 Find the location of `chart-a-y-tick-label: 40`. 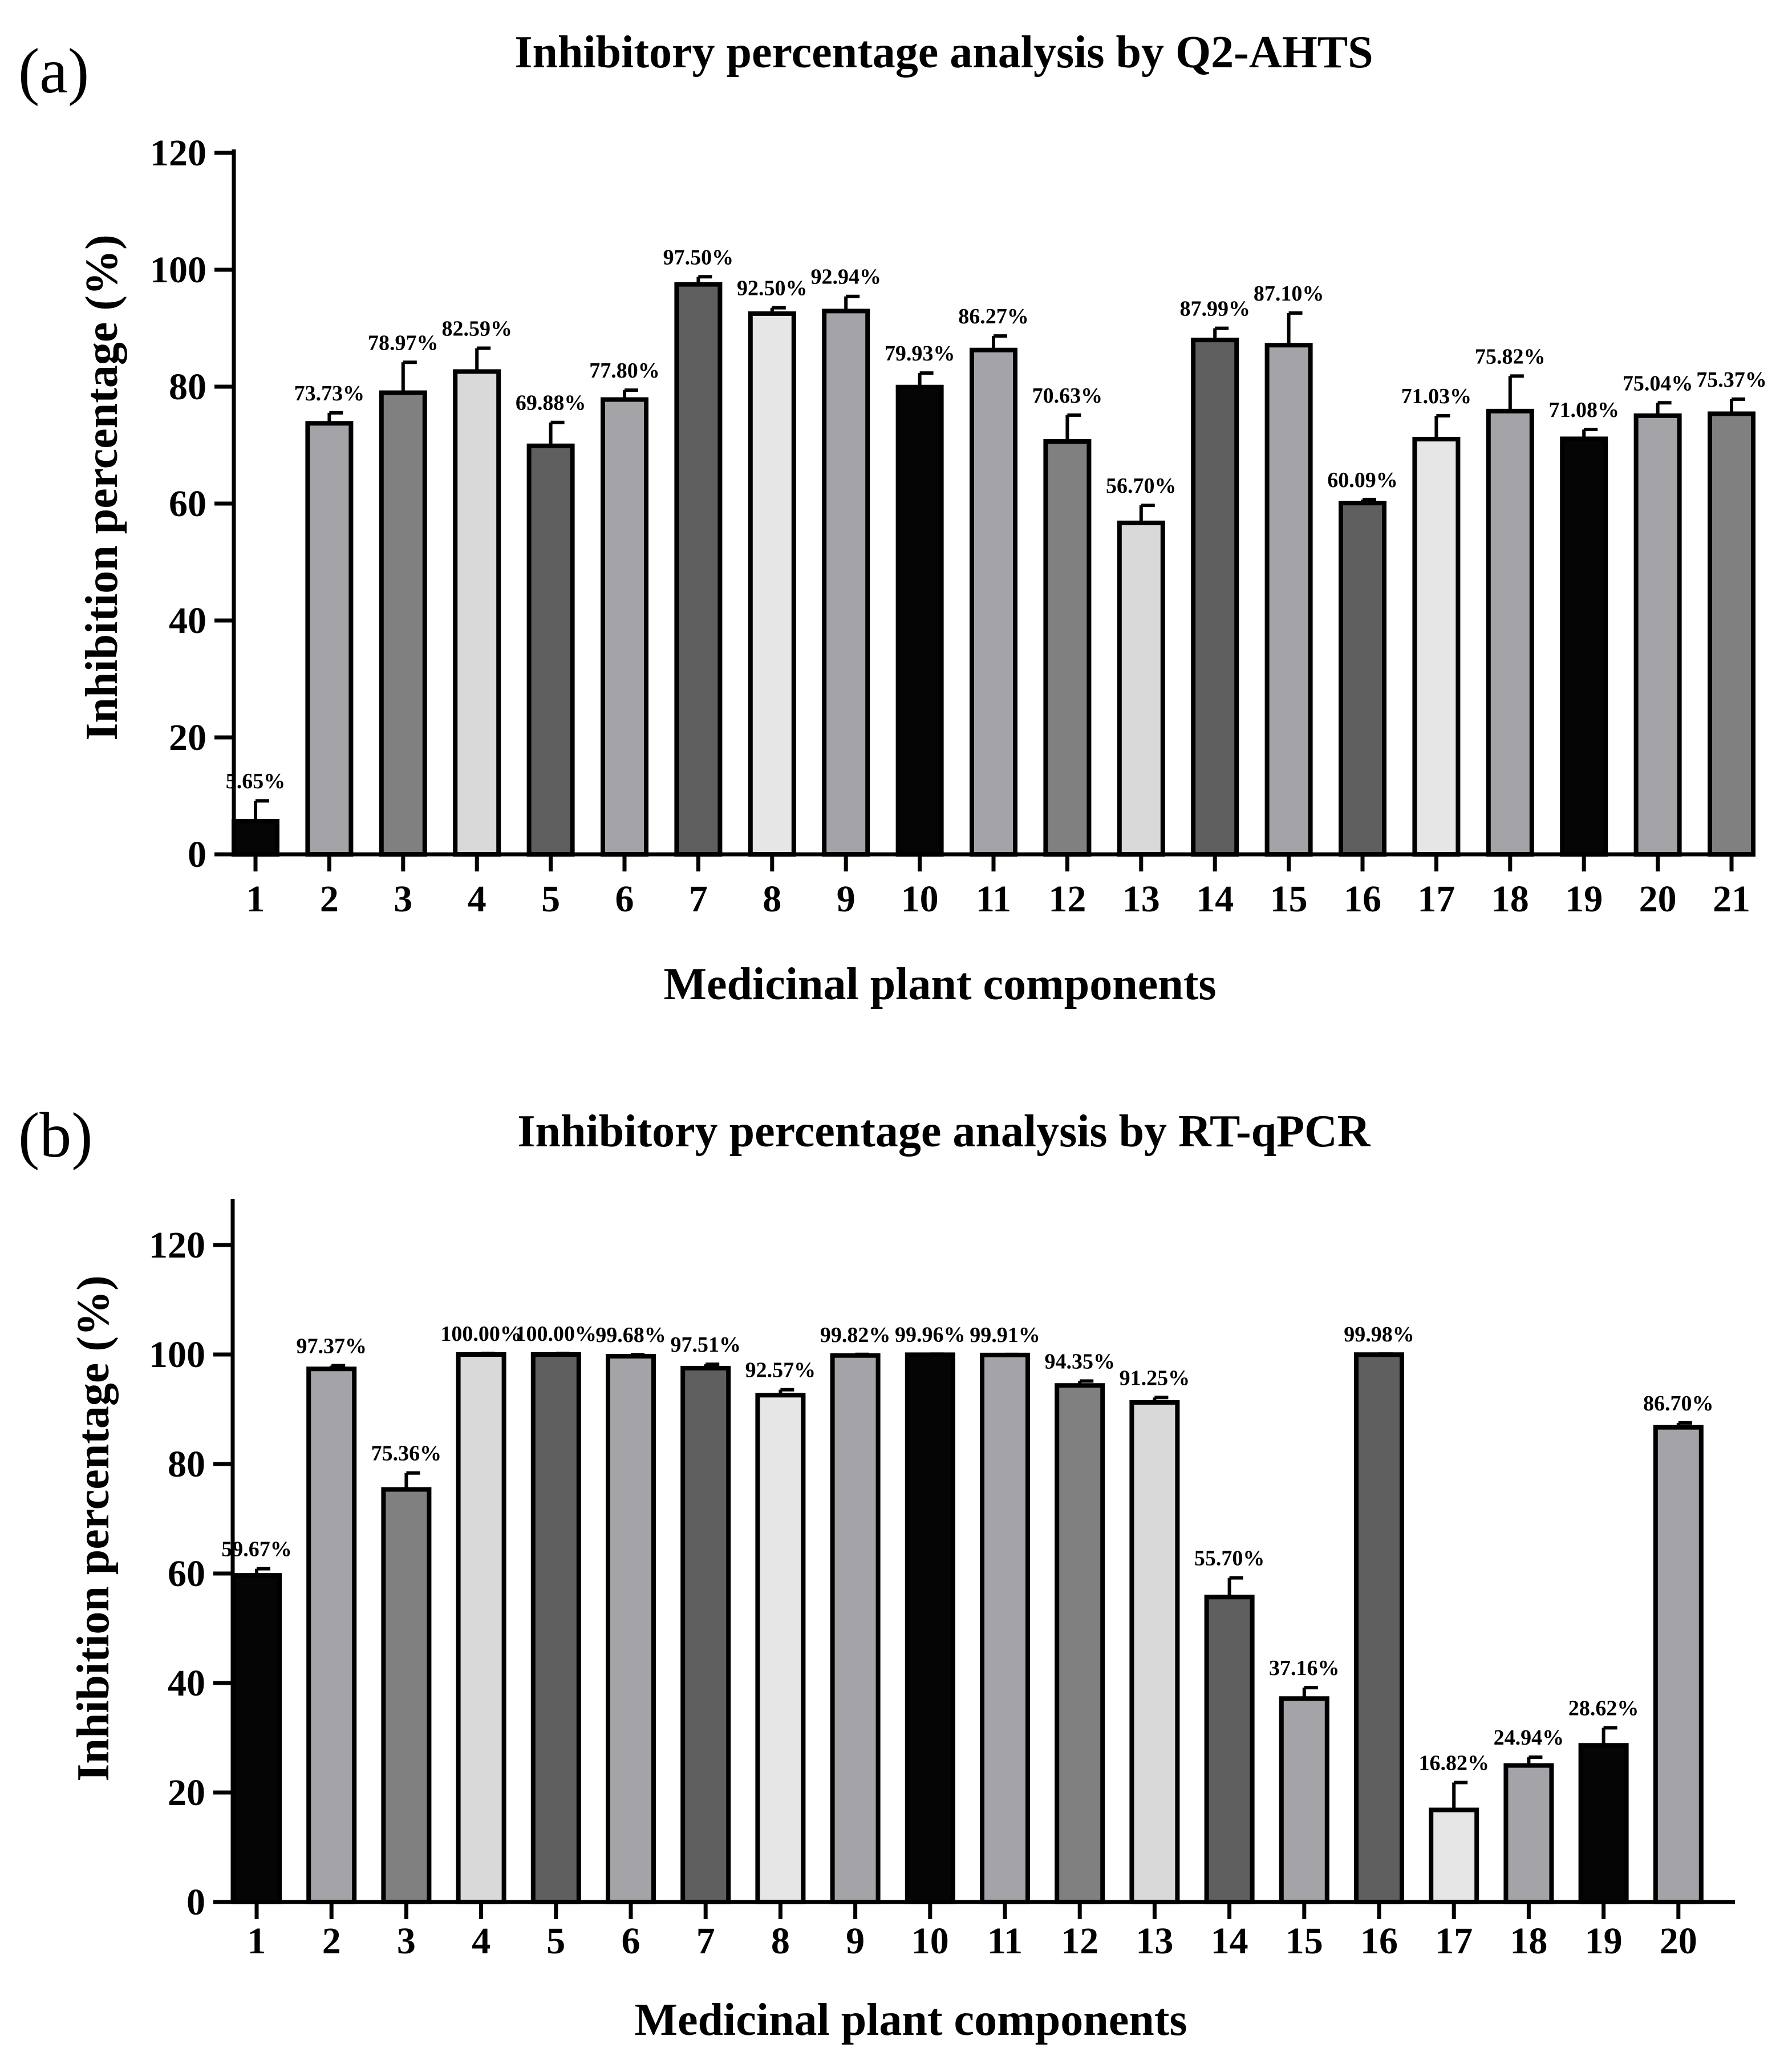

chart-a-y-tick-label: 40 is located at coordinates (187, 621).